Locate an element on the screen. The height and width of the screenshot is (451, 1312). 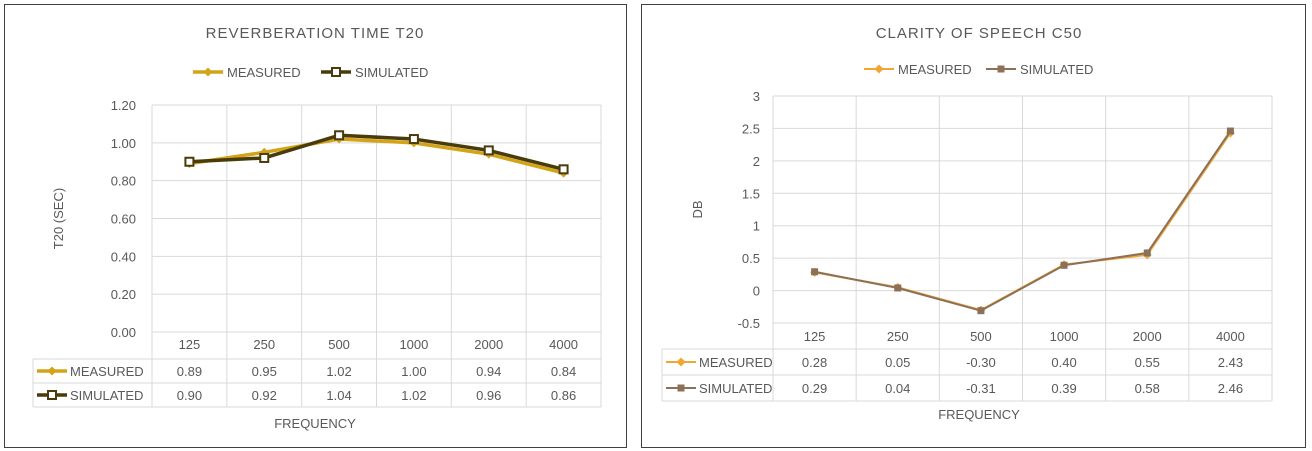
chart-title: REVERBERATION TIME T20 is located at coordinates (315, 33).